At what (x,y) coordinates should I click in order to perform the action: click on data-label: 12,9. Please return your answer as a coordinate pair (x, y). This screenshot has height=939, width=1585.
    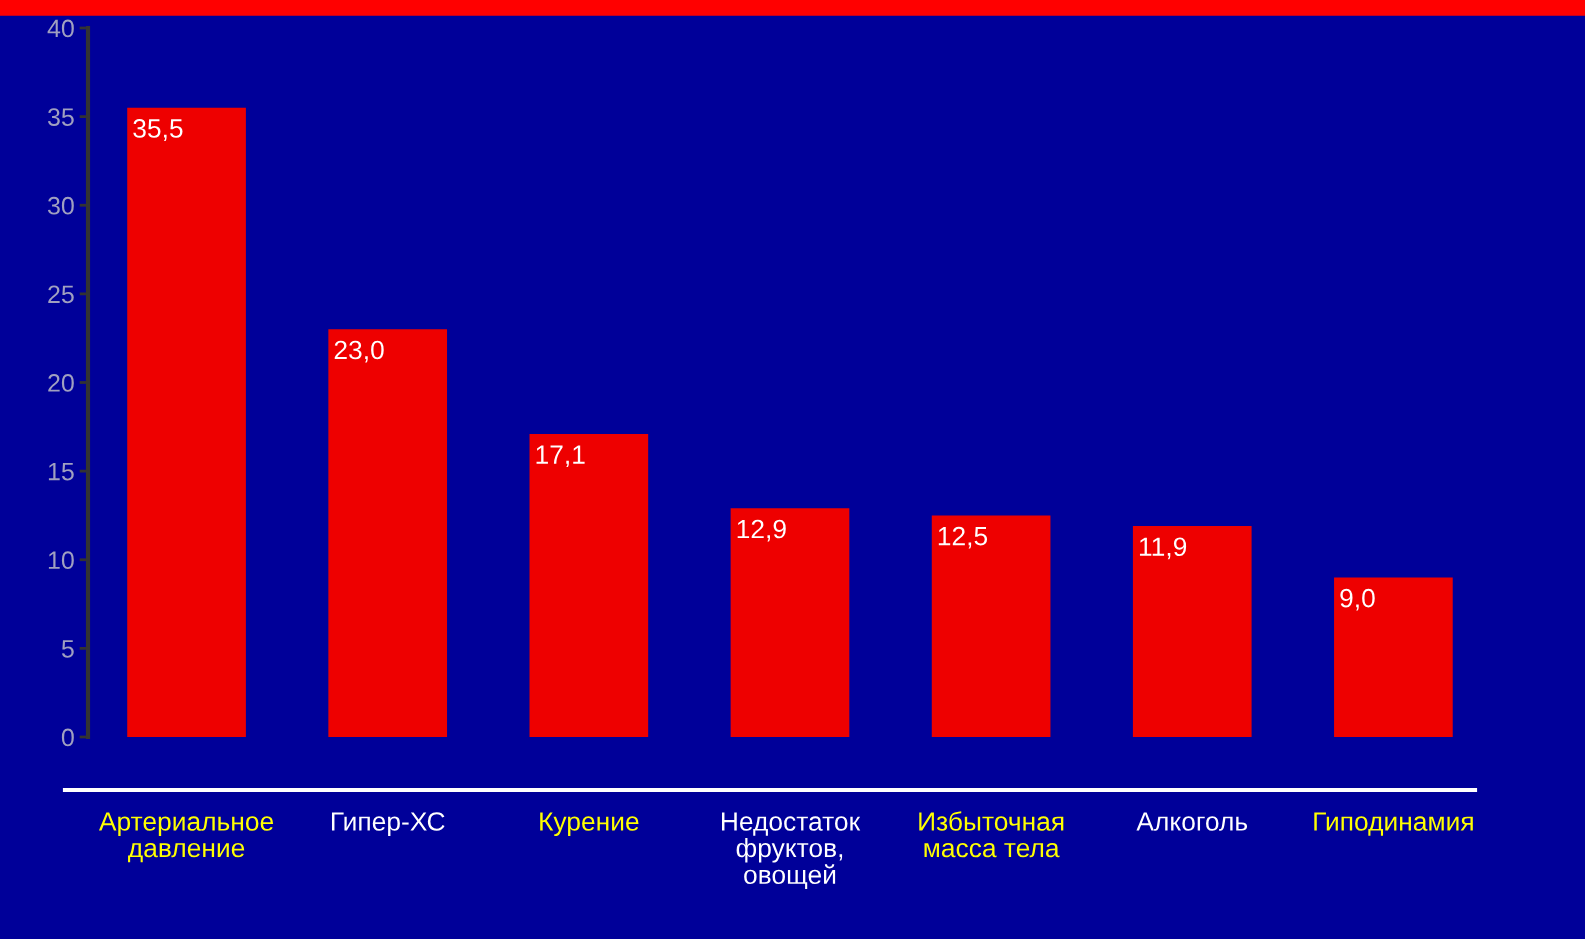
    Looking at the image, I should click on (761, 530).